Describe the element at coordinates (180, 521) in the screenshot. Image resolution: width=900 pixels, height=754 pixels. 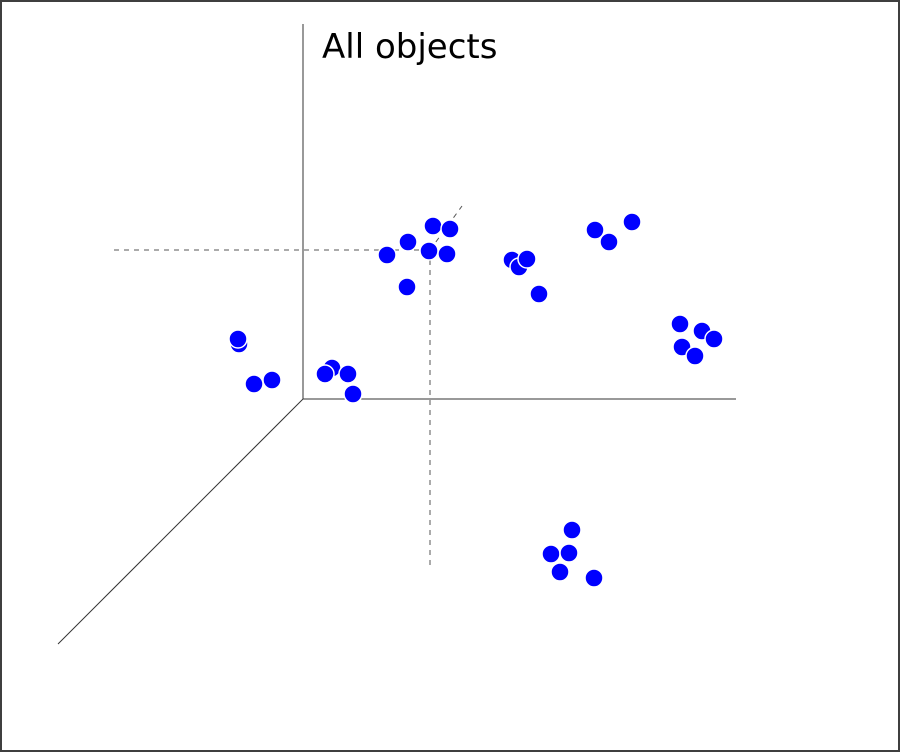
I see `axis-depth` at that location.